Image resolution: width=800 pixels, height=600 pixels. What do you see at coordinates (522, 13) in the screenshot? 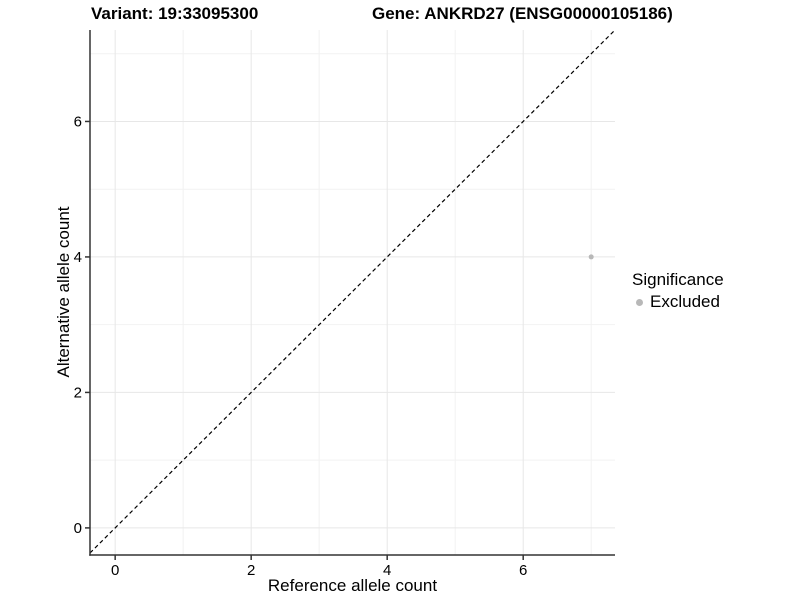
I see `plot-title-gene: Gene: ANKRD27 (ENSG00000105186)` at bounding box center [522, 13].